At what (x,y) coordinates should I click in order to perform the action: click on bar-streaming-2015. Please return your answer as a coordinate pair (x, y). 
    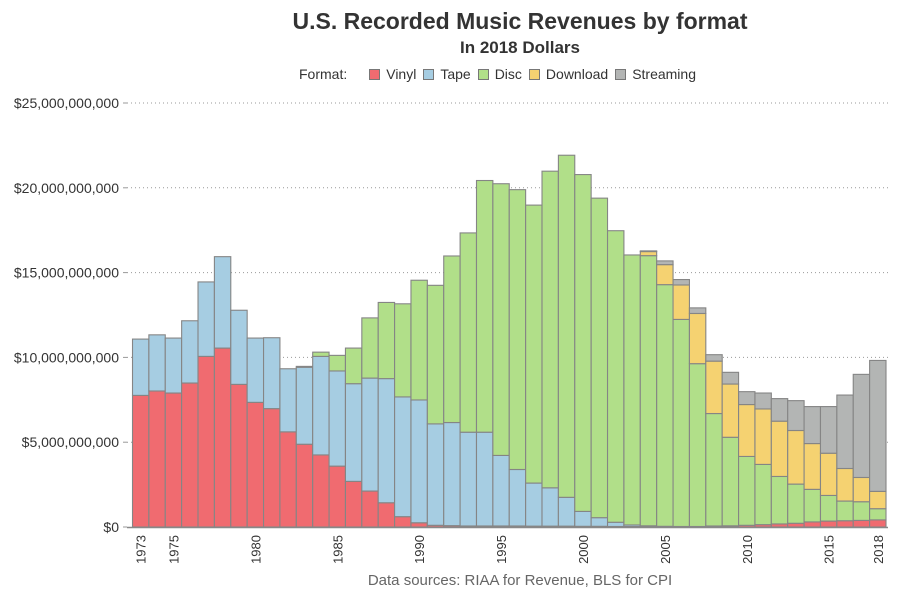
    Looking at the image, I should click on (828, 430).